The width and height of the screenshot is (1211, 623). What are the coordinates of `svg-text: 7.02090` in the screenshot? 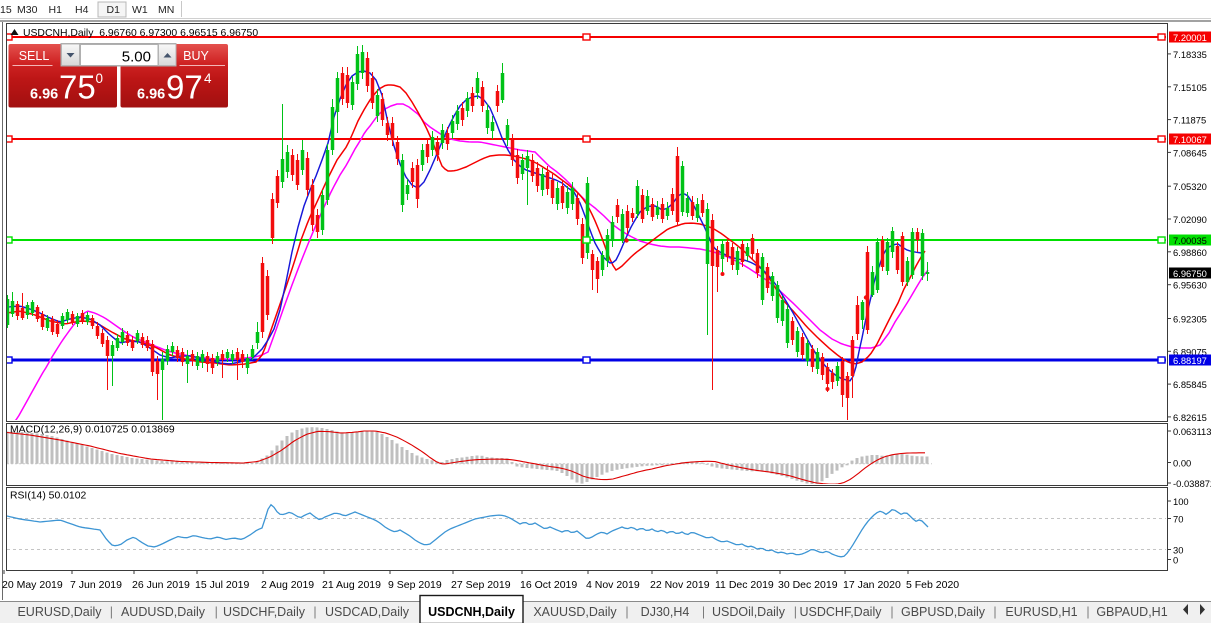 It's located at (1190, 219).